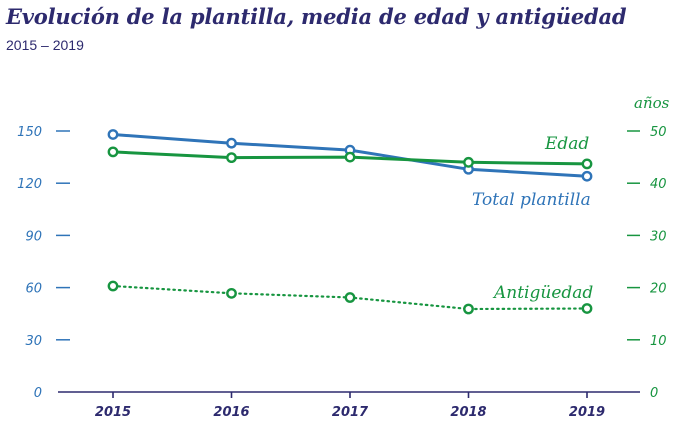  I want to click on x-tick-label: 2017, so click(350, 412).